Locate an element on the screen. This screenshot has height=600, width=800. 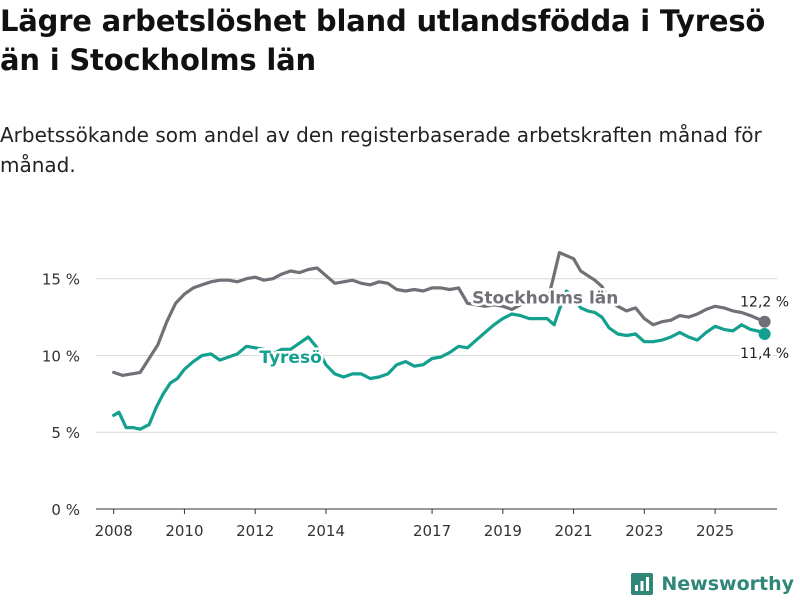
x-tick-label: 2017 is located at coordinates (432, 531).